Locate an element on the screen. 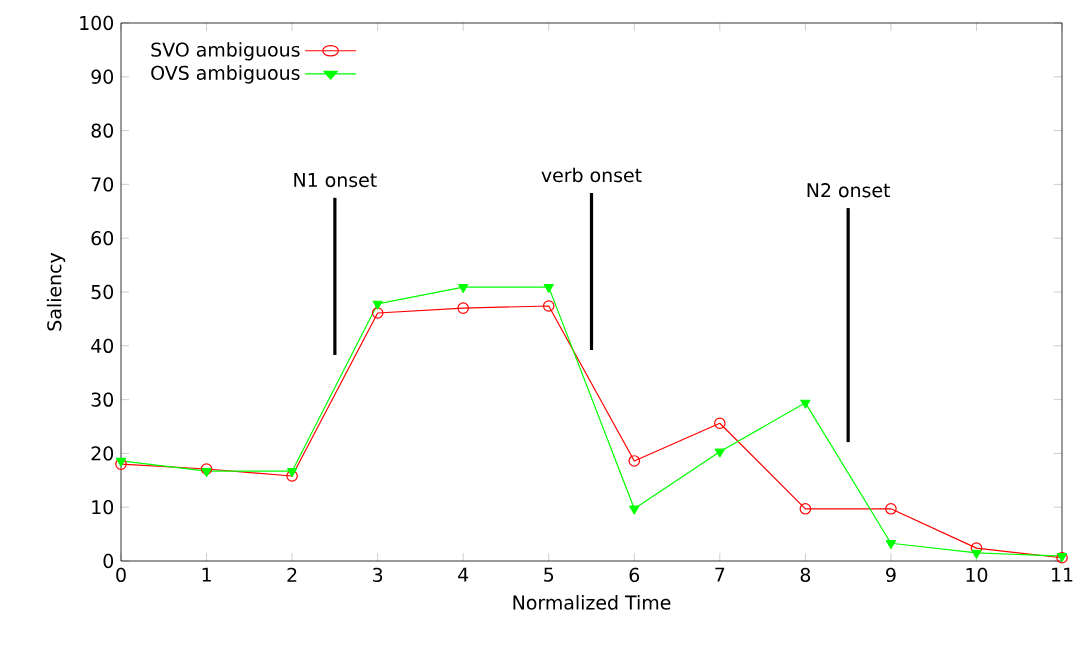 The image size is (1078, 648). y-tick-label: 100 is located at coordinates (97, 23).